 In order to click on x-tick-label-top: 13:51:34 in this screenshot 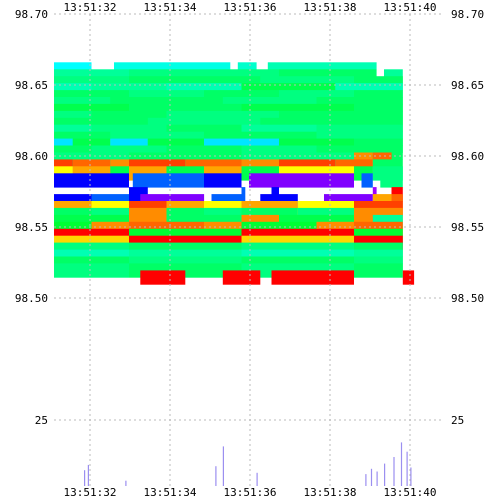, I will do `click(170, 7)`.